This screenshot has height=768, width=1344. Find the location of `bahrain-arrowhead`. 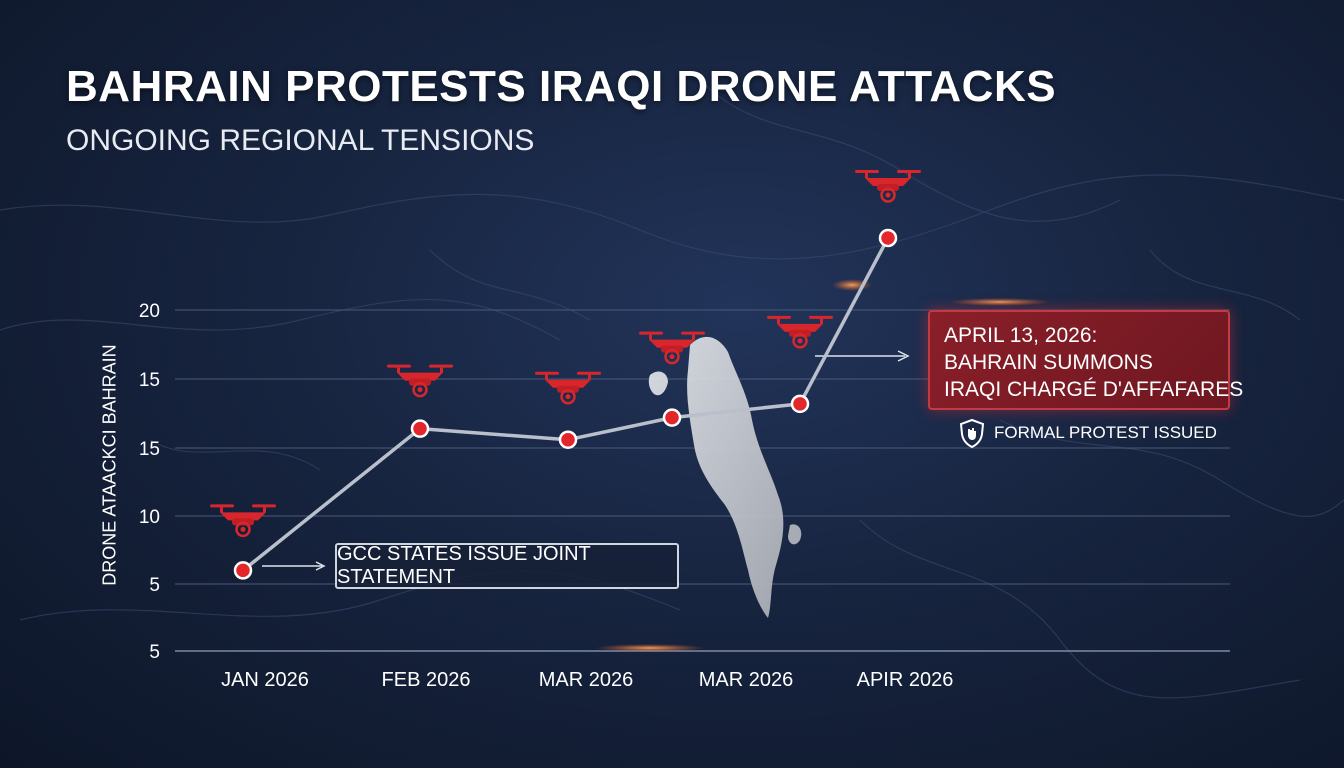

bahrain-arrowhead is located at coordinates (903, 356).